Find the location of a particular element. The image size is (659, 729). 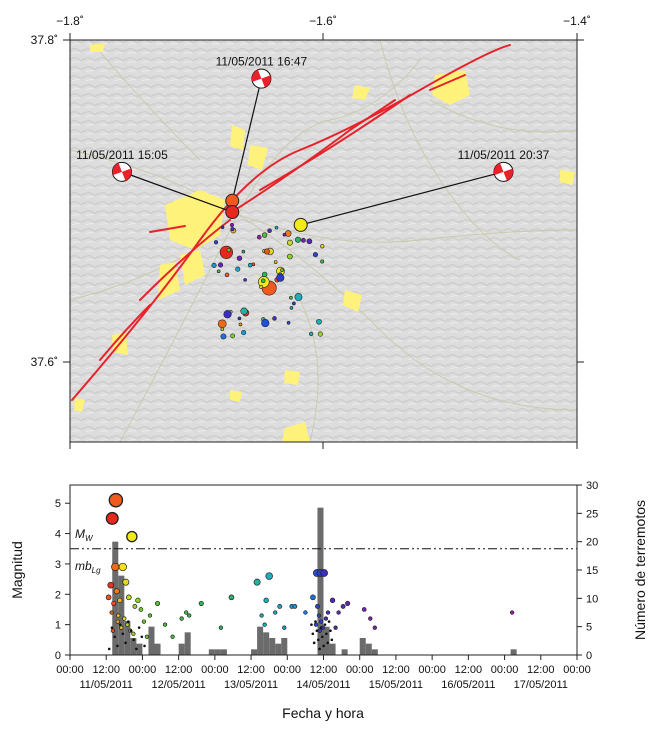

y2-tick-label: 20 is located at coordinates (592, 543).